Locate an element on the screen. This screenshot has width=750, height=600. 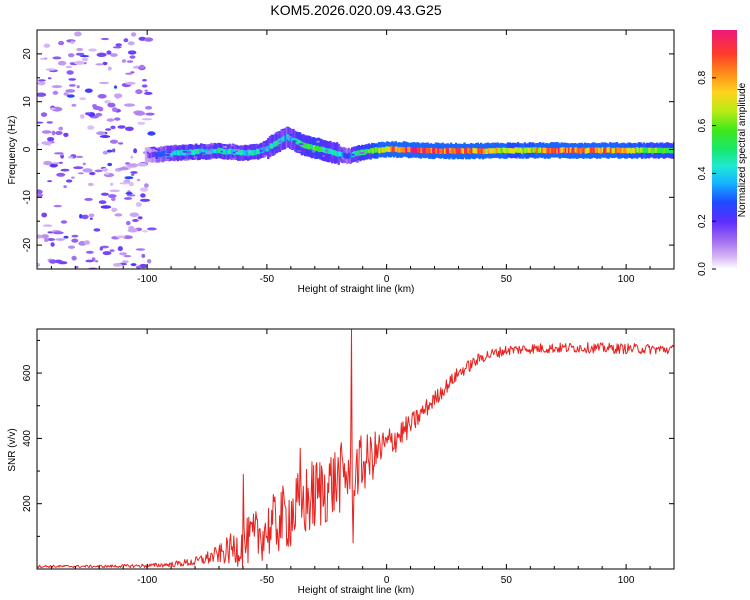
colorbar-tick-label: 0.8 is located at coordinates (702, 77).